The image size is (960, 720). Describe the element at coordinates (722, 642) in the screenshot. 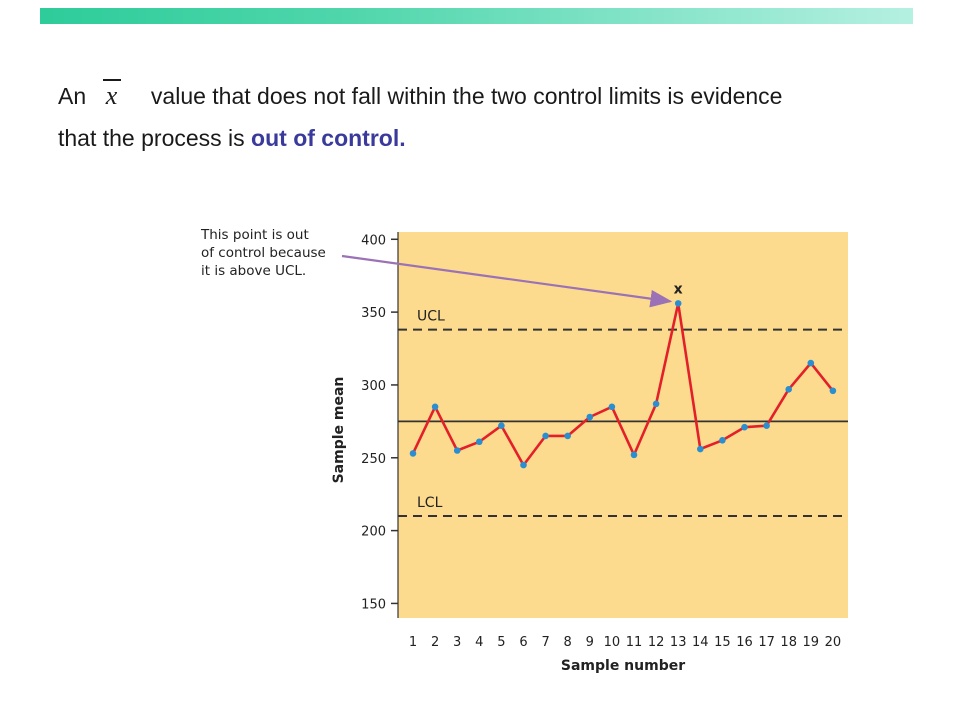

I see `x-tick-label: 15` at that location.